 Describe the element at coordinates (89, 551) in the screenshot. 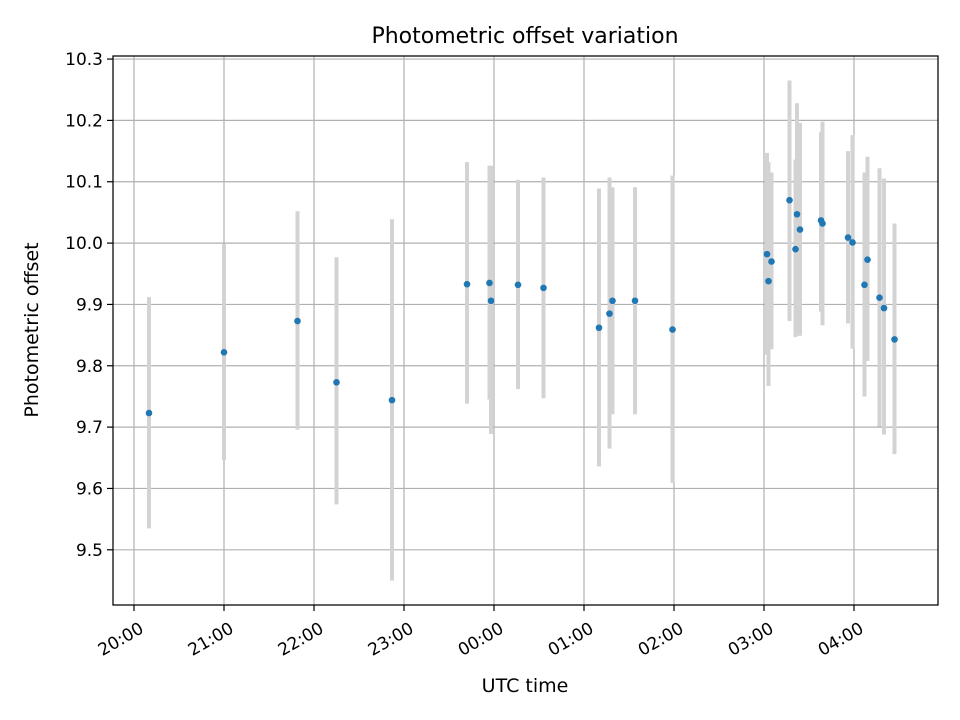

I see `y-tick-label: 9.5` at that location.